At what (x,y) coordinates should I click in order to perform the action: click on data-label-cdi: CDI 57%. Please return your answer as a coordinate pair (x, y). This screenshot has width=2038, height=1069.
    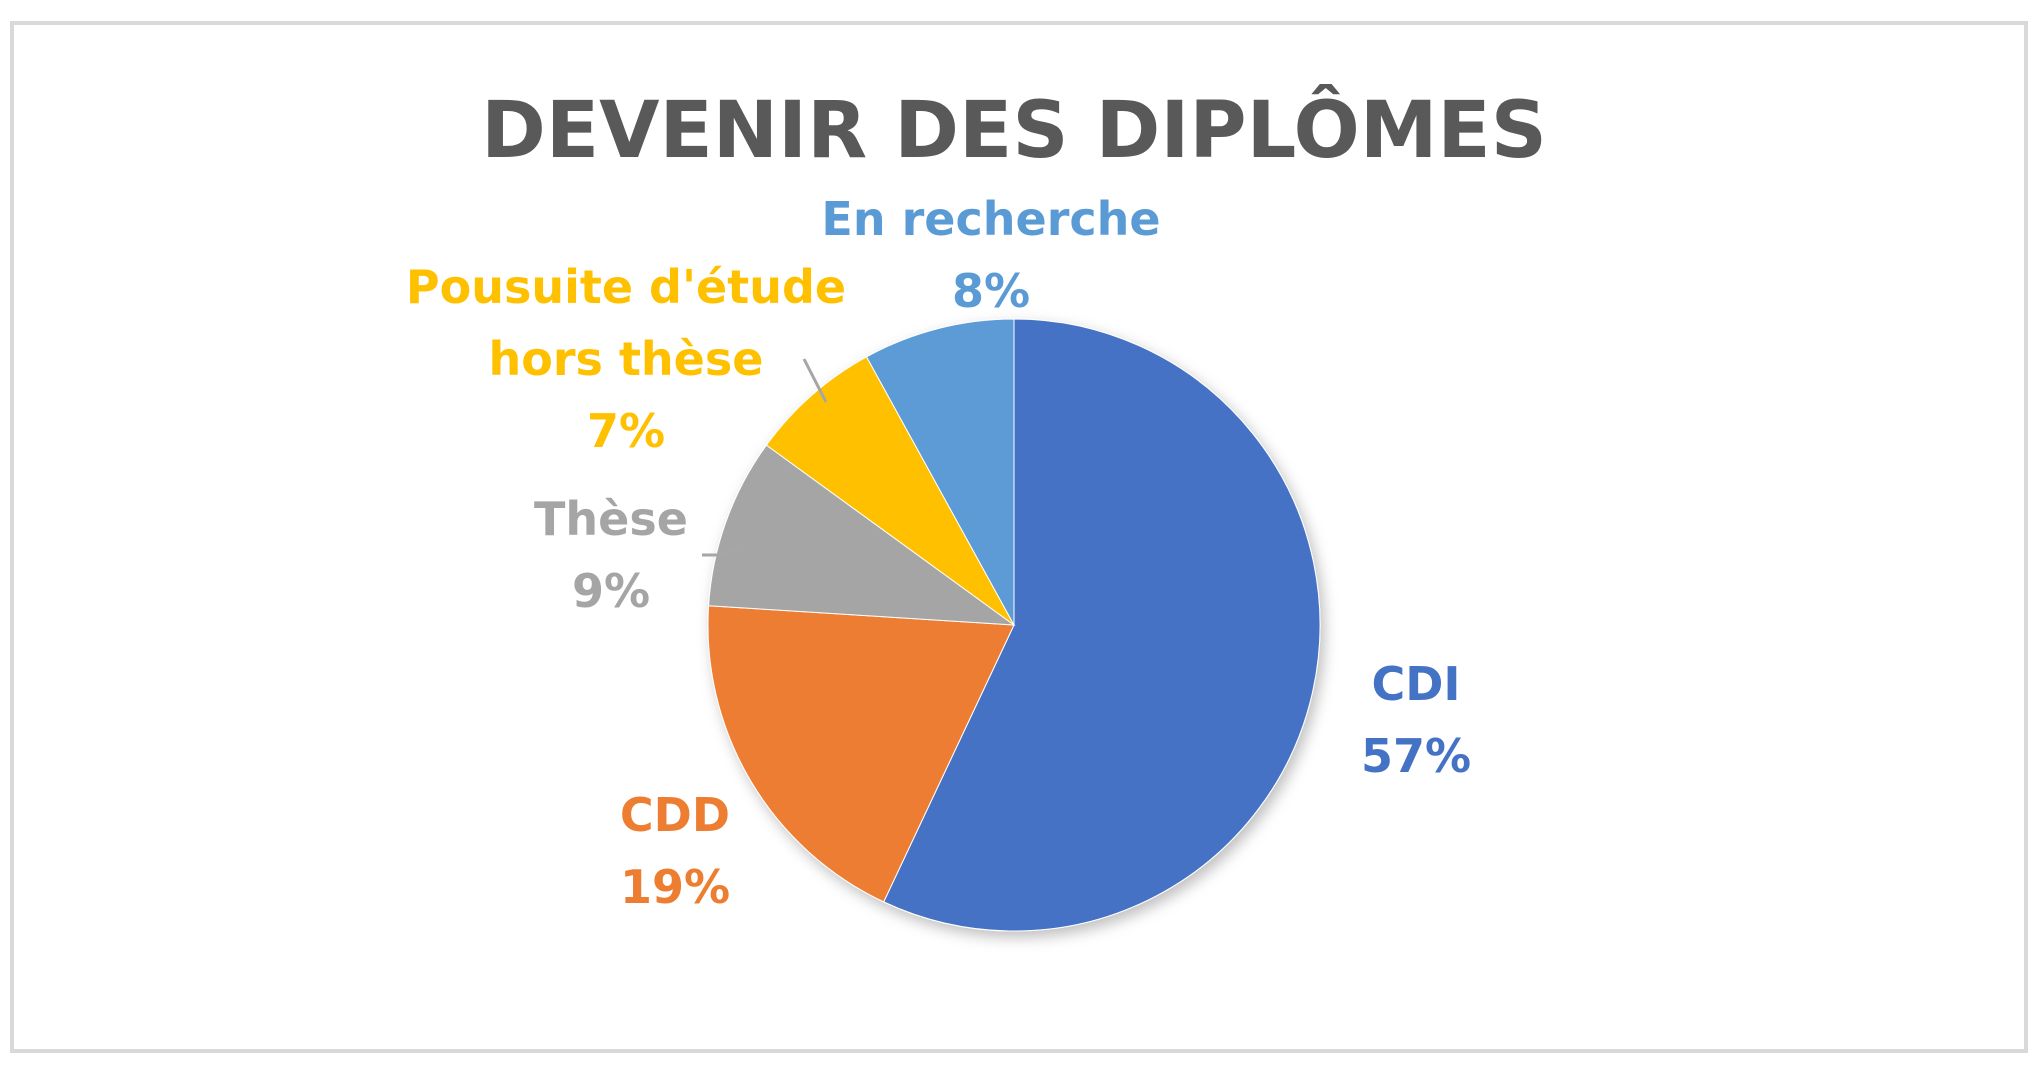
    Looking at the image, I should click on (1416, 720).